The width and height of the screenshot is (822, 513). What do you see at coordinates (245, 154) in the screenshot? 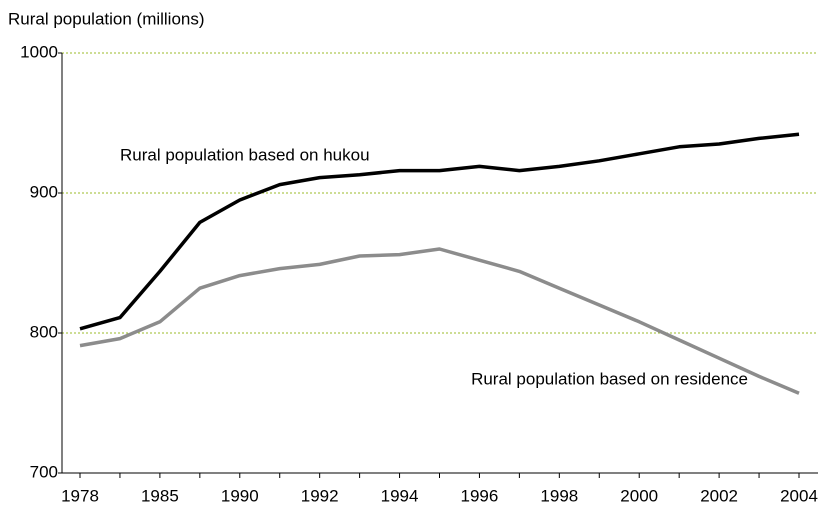
I see `series-label: Rural population based on hukou` at bounding box center [245, 154].